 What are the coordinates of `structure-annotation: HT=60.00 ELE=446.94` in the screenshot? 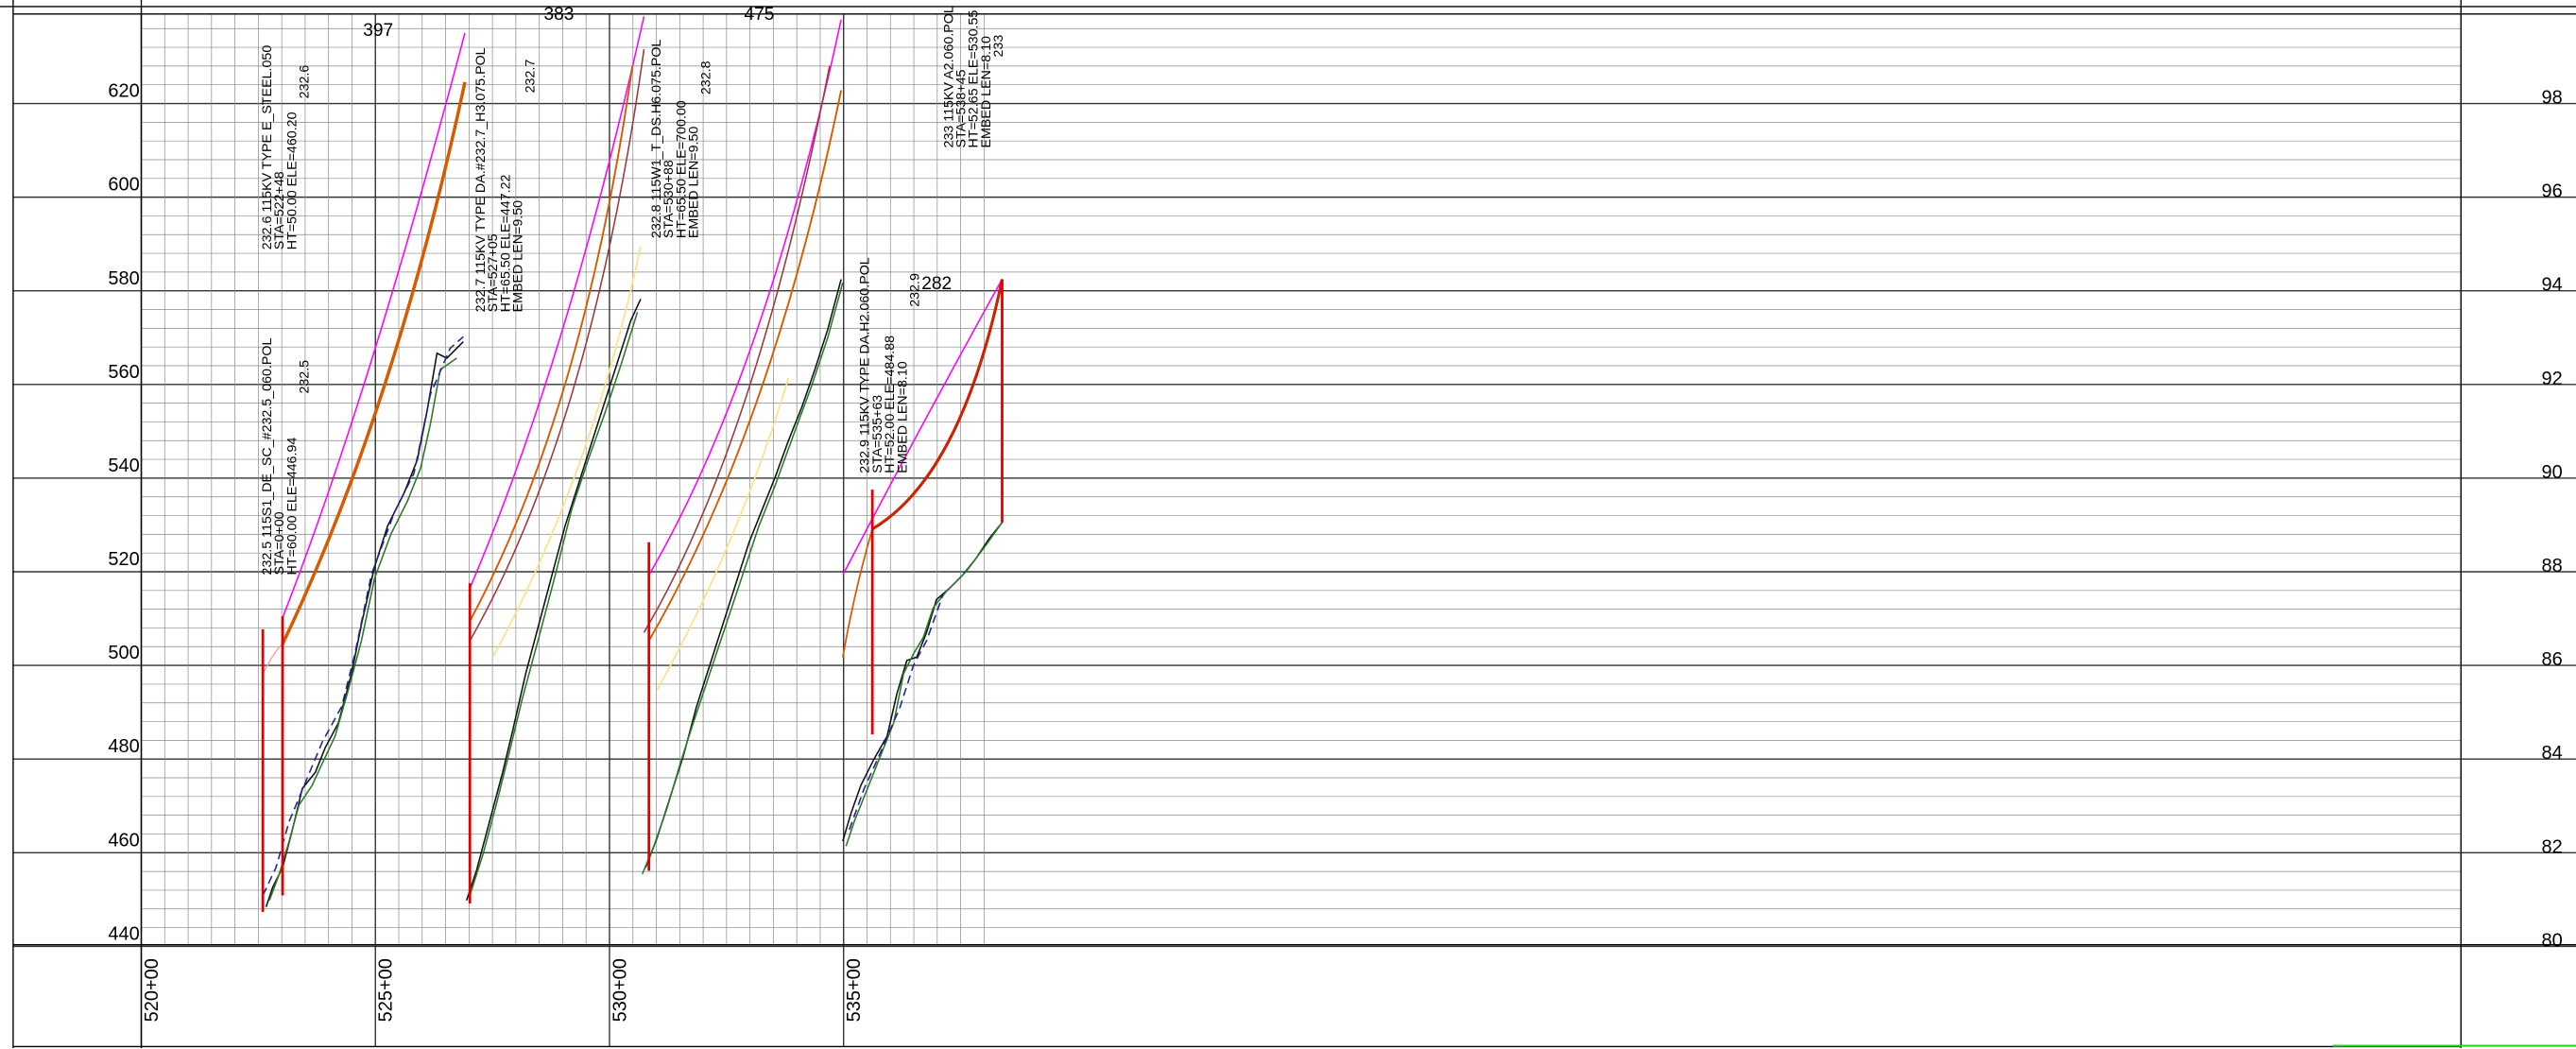 It's located at (292, 507).